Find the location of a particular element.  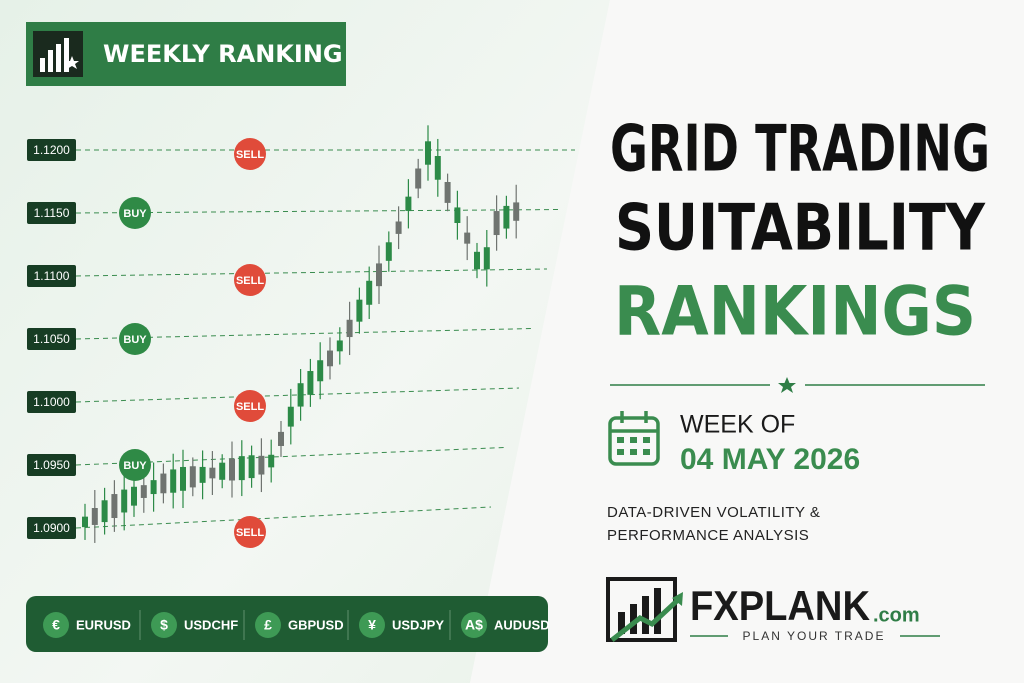

currency-pair: AUDUSD is located at coordinates (522, 624).